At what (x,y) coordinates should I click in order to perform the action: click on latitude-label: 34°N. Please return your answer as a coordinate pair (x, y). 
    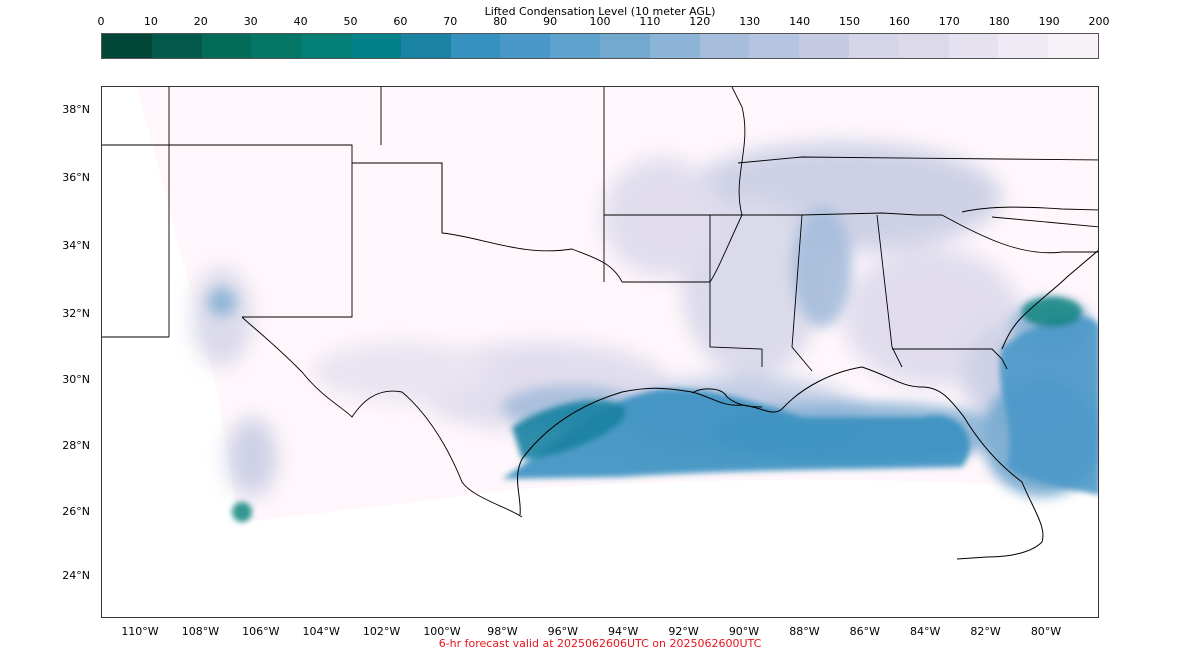
    Looking at the image, I should click on (76, 245).